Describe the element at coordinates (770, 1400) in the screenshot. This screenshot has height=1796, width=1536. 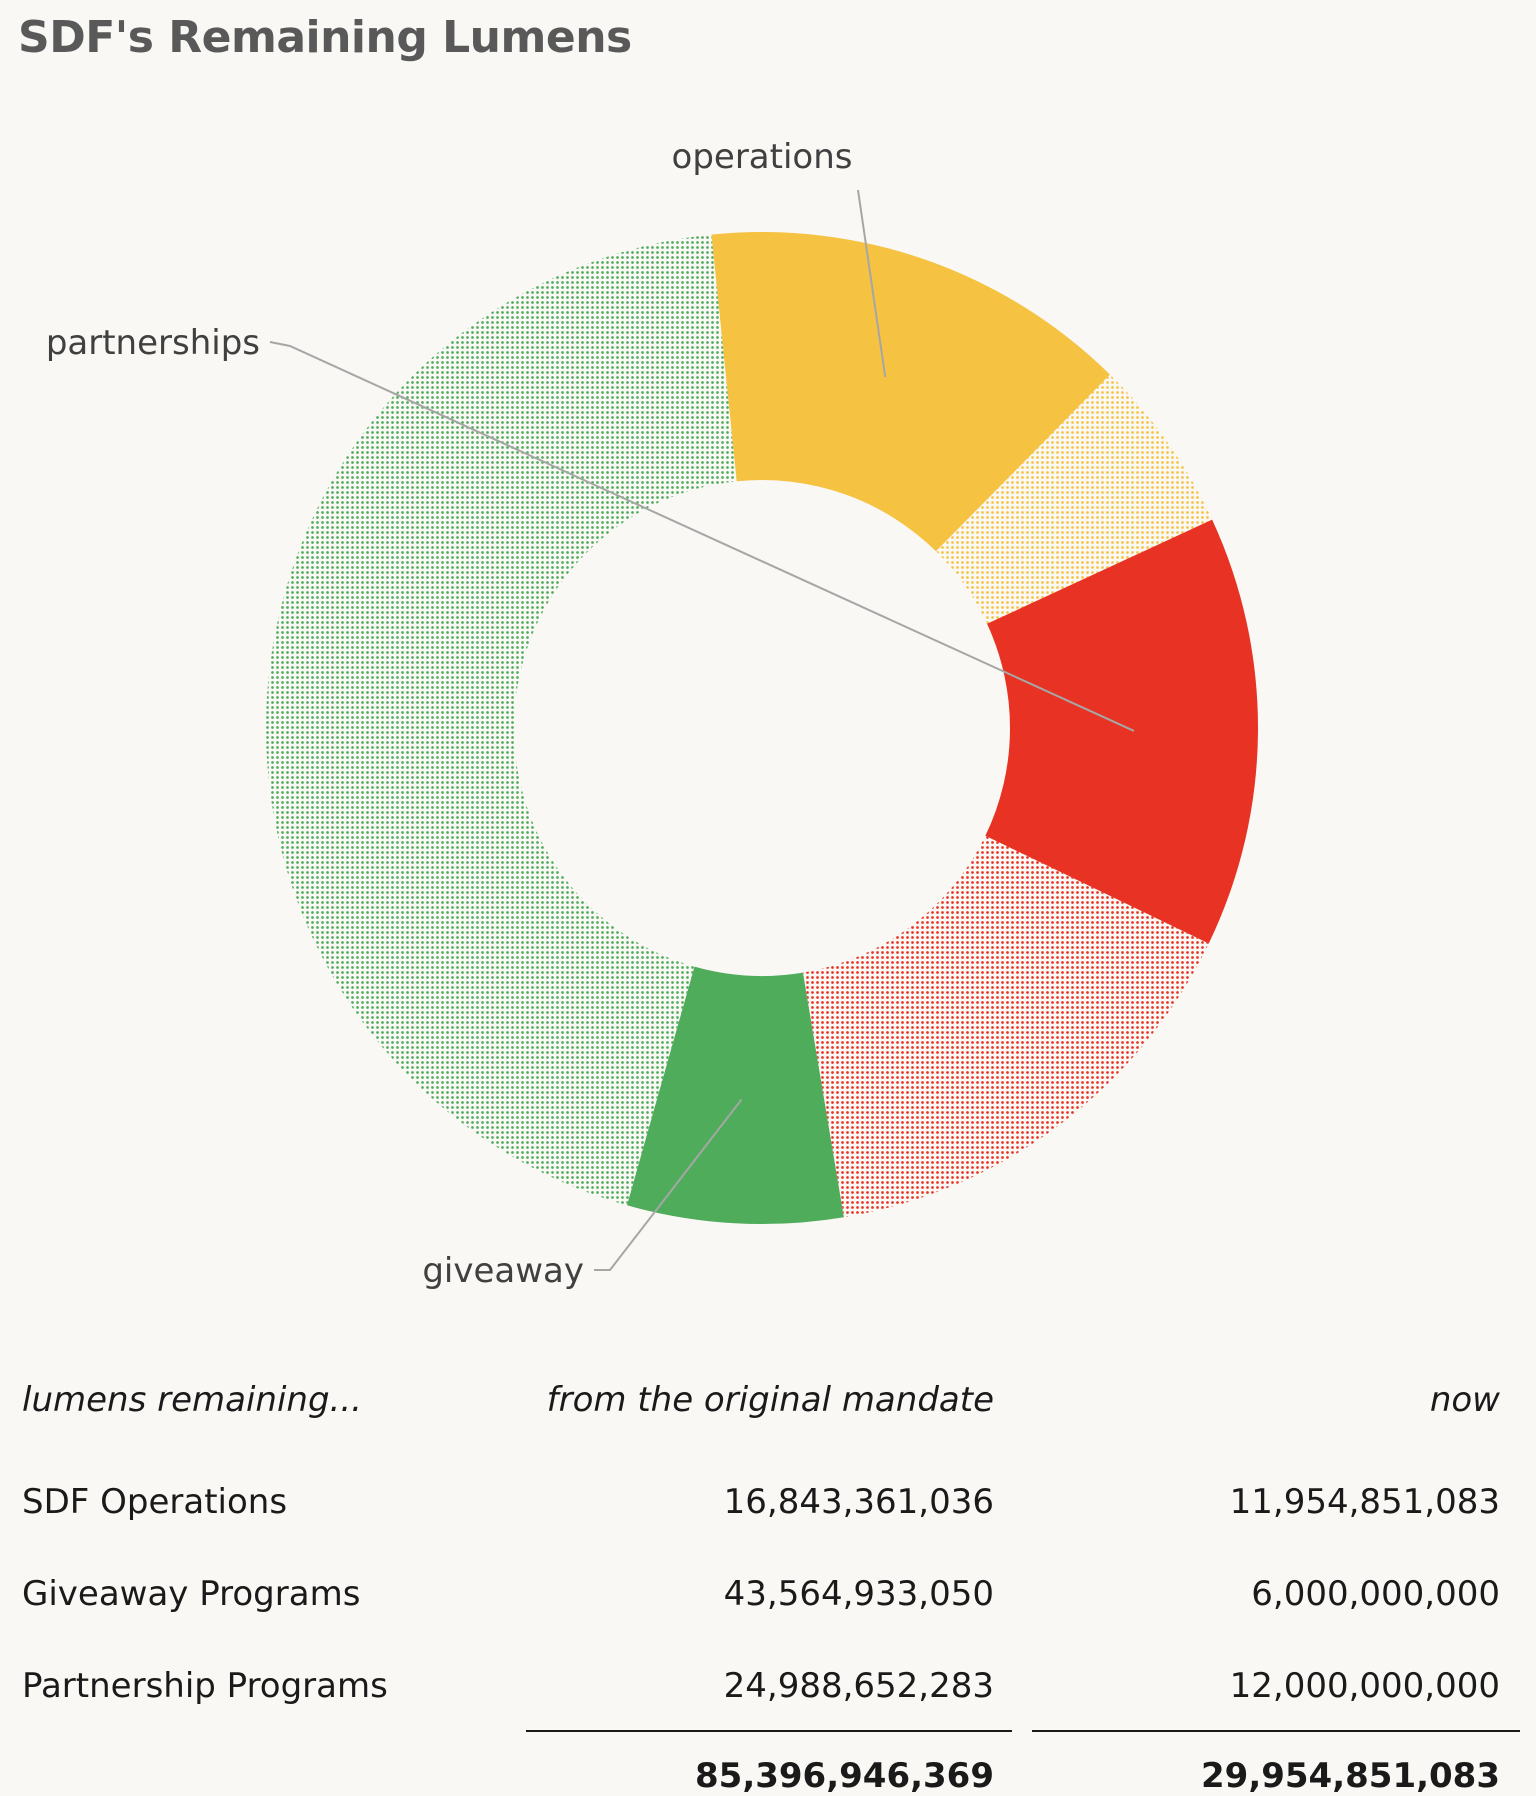
I see `header-original: from the original mandate` at that location.